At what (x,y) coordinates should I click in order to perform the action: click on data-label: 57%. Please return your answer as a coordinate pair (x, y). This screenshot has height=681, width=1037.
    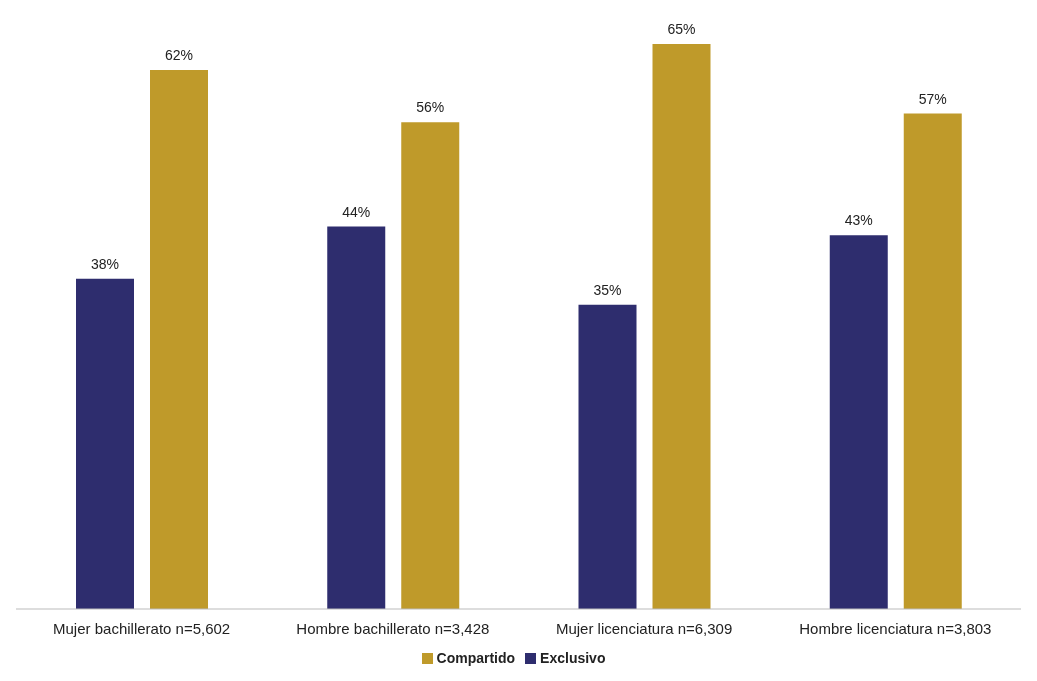
    Looking at the image, I should click on (932, 98).